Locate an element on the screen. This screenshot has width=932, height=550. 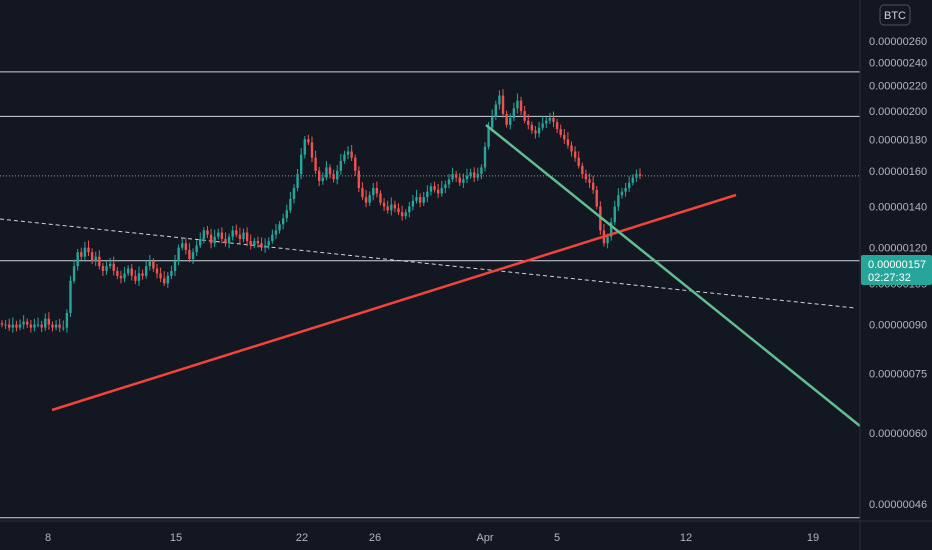
y-tick-label: 0.00000060 is located at coordinates (898, 434).